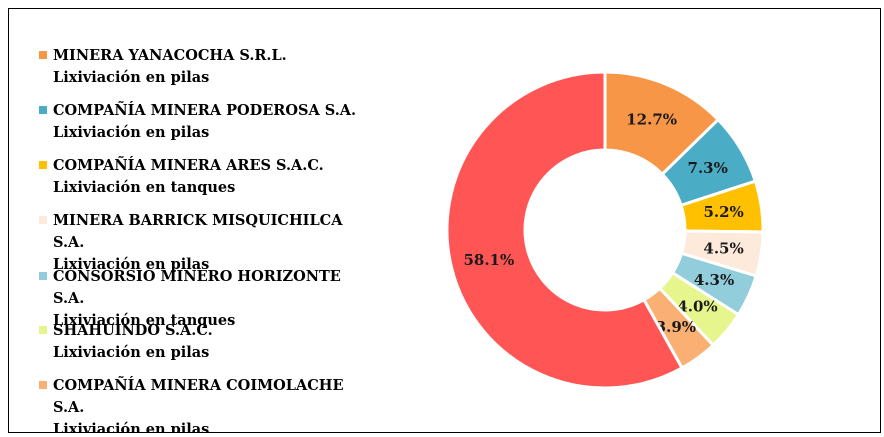 The height and width of the screenshot is (437, 884). I want to click on legend-name: COMPAÑÍA MINERA PODEROSA S.A., so click(205, 110).